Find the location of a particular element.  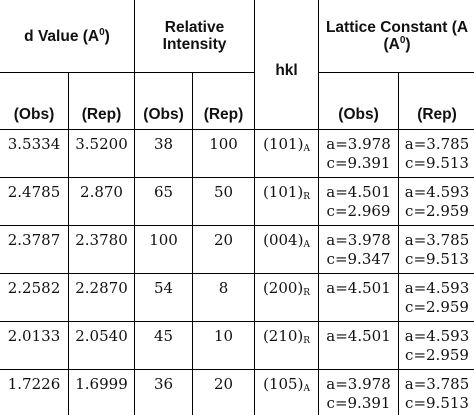

d-rep-cell: 2.3780 is located at coordinates (101, 249).